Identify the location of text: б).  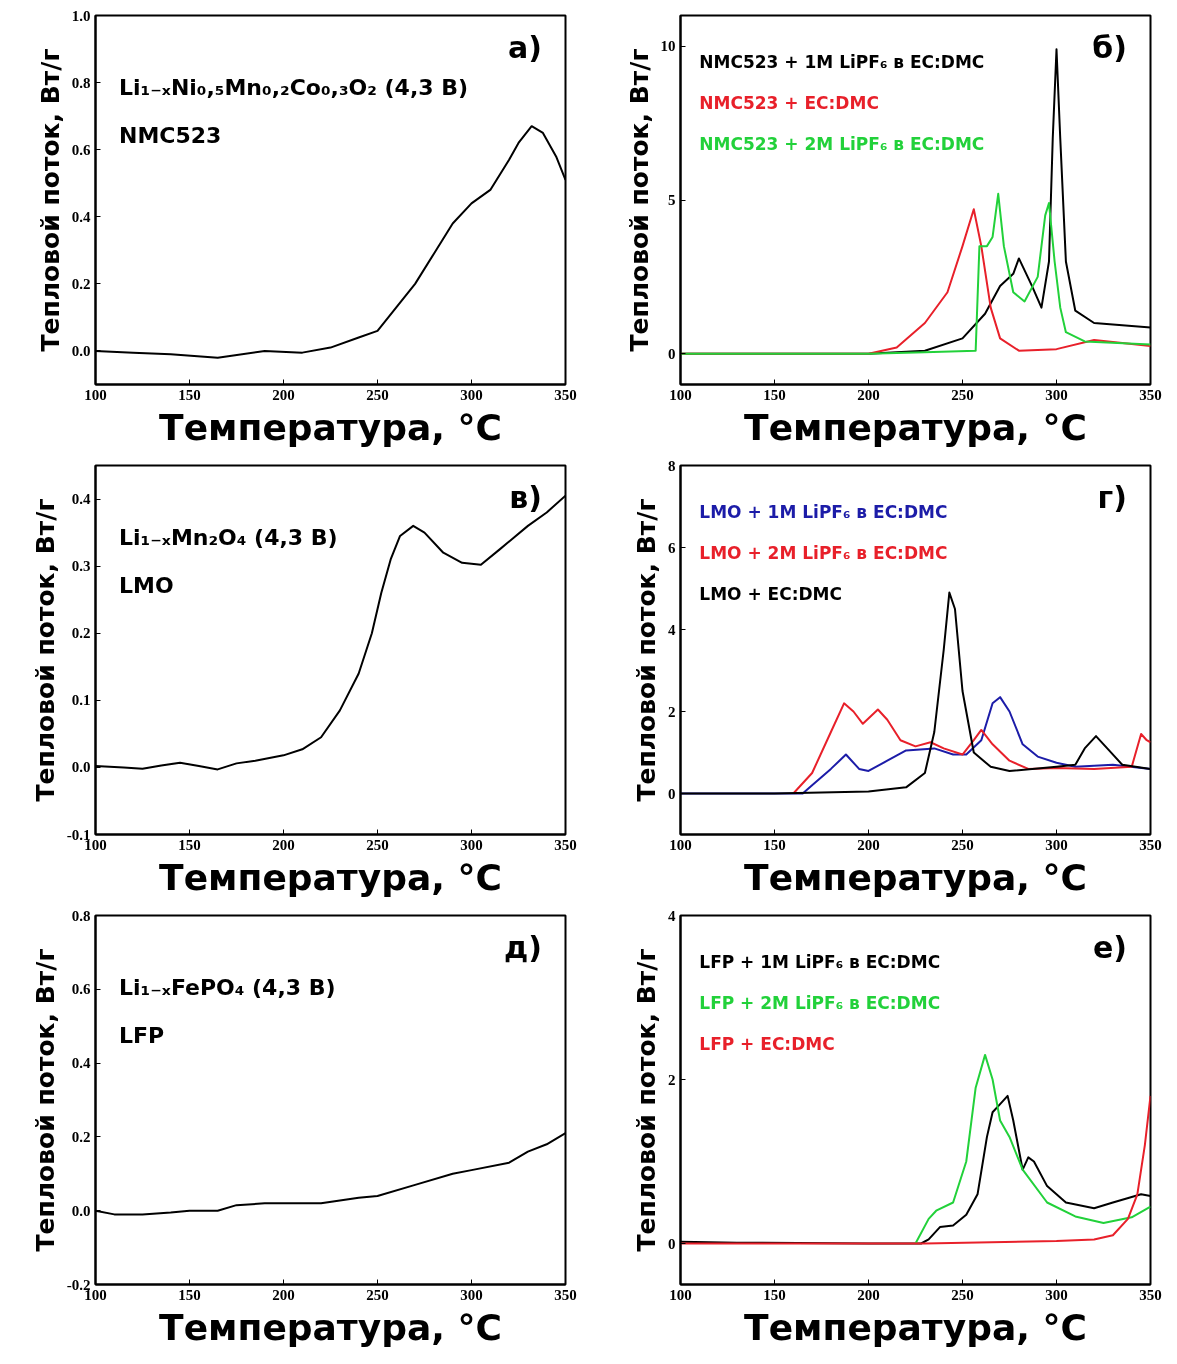
(1110, 48).